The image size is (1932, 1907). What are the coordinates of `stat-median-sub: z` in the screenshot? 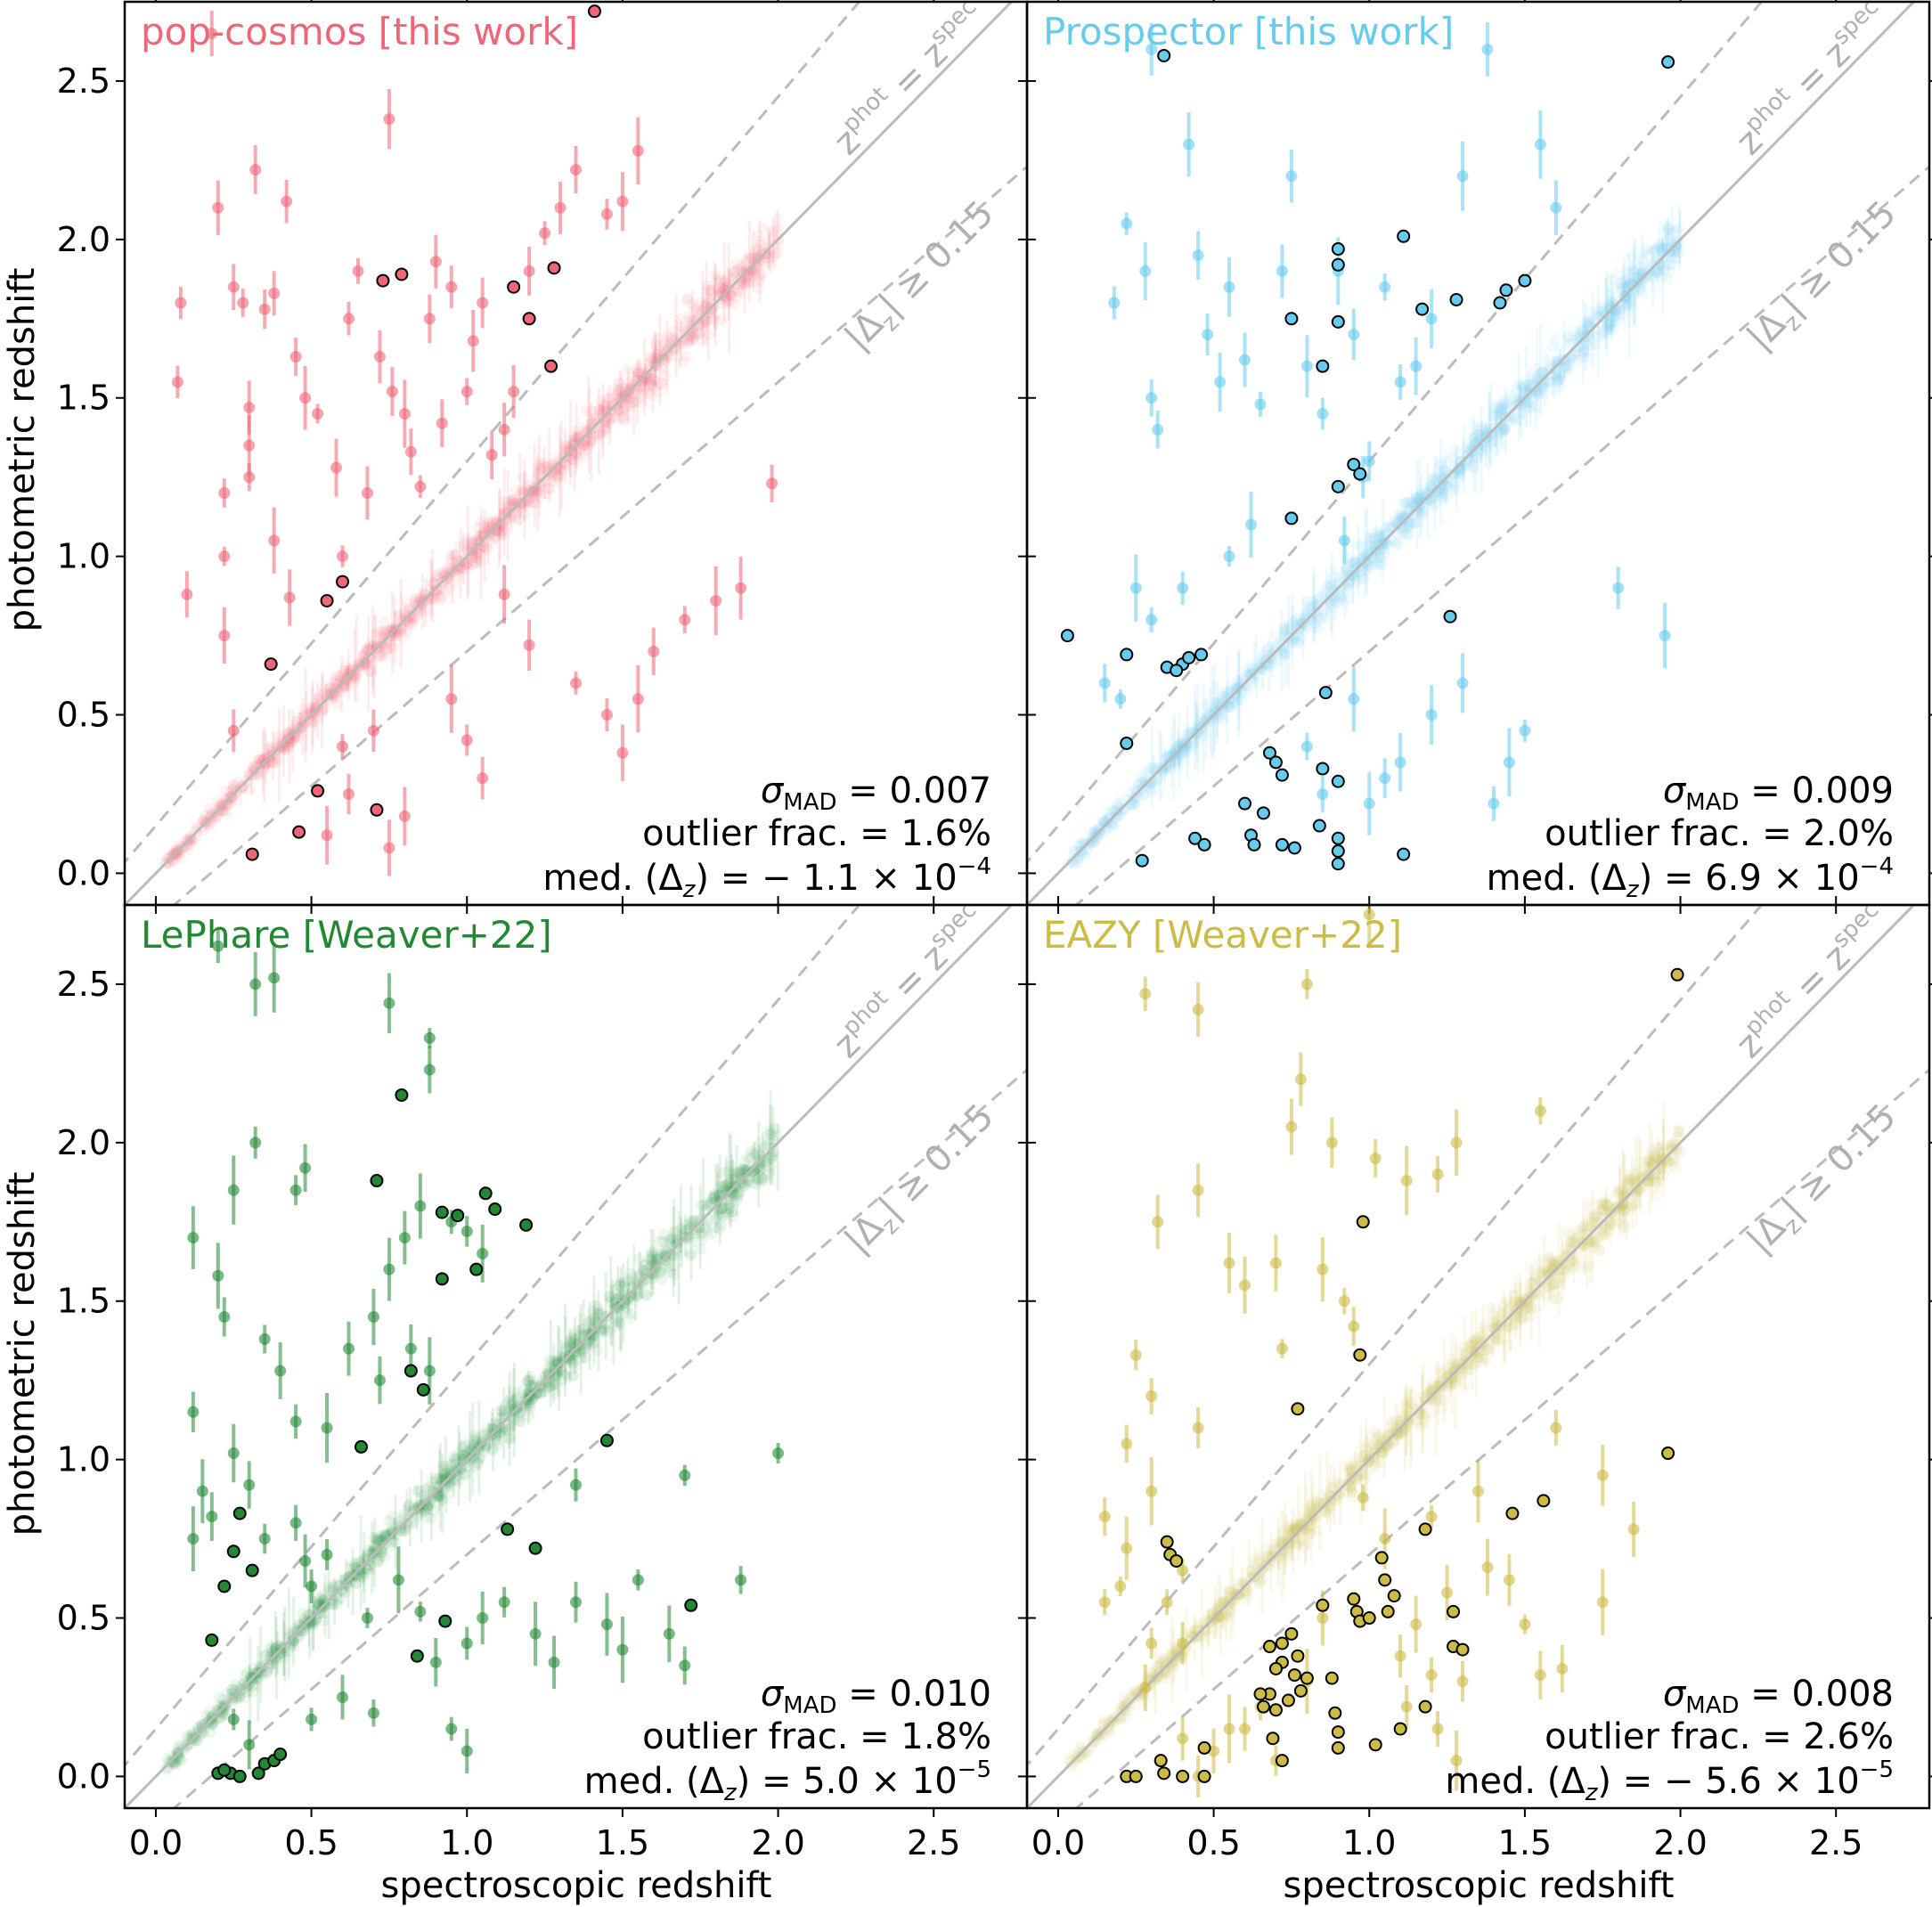 It's located at (731, 1793).